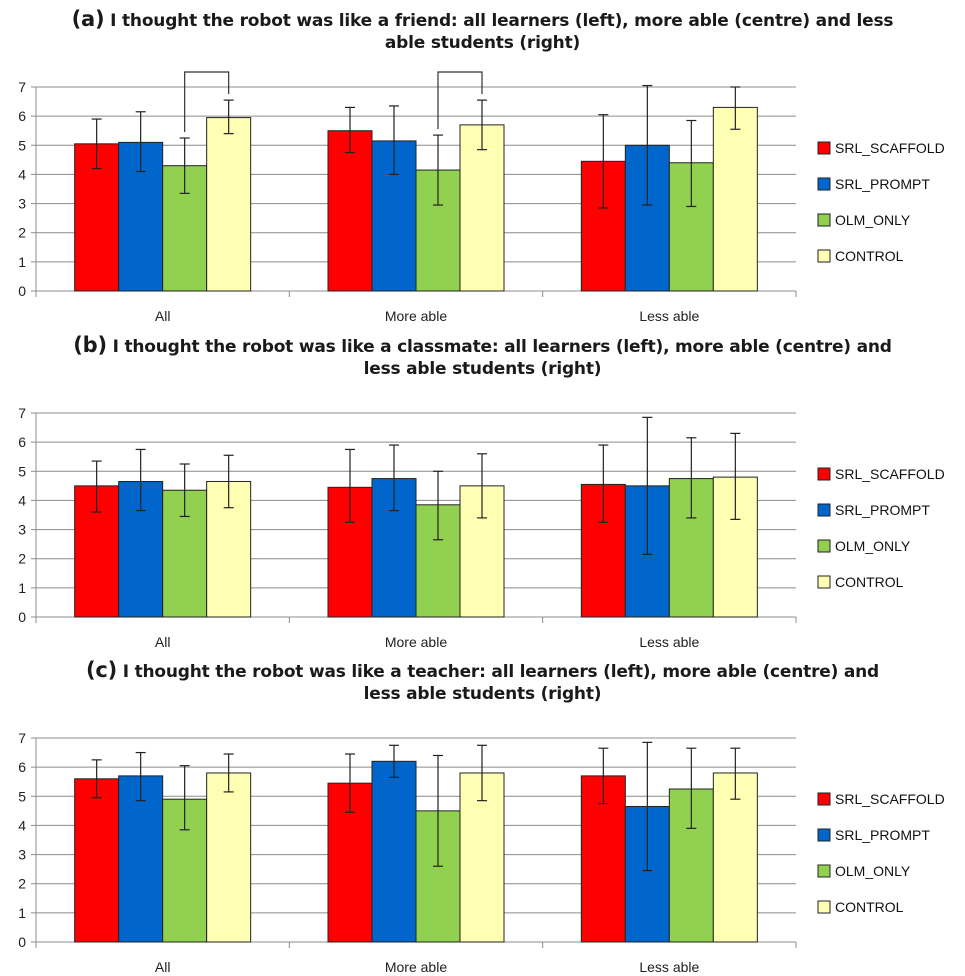 This screenshot has width=965, height=976. What do you see at coordinates (101, 670) in the screenshot?
I see `chart-tag-c: (c)` at bounding box center [101, 670].